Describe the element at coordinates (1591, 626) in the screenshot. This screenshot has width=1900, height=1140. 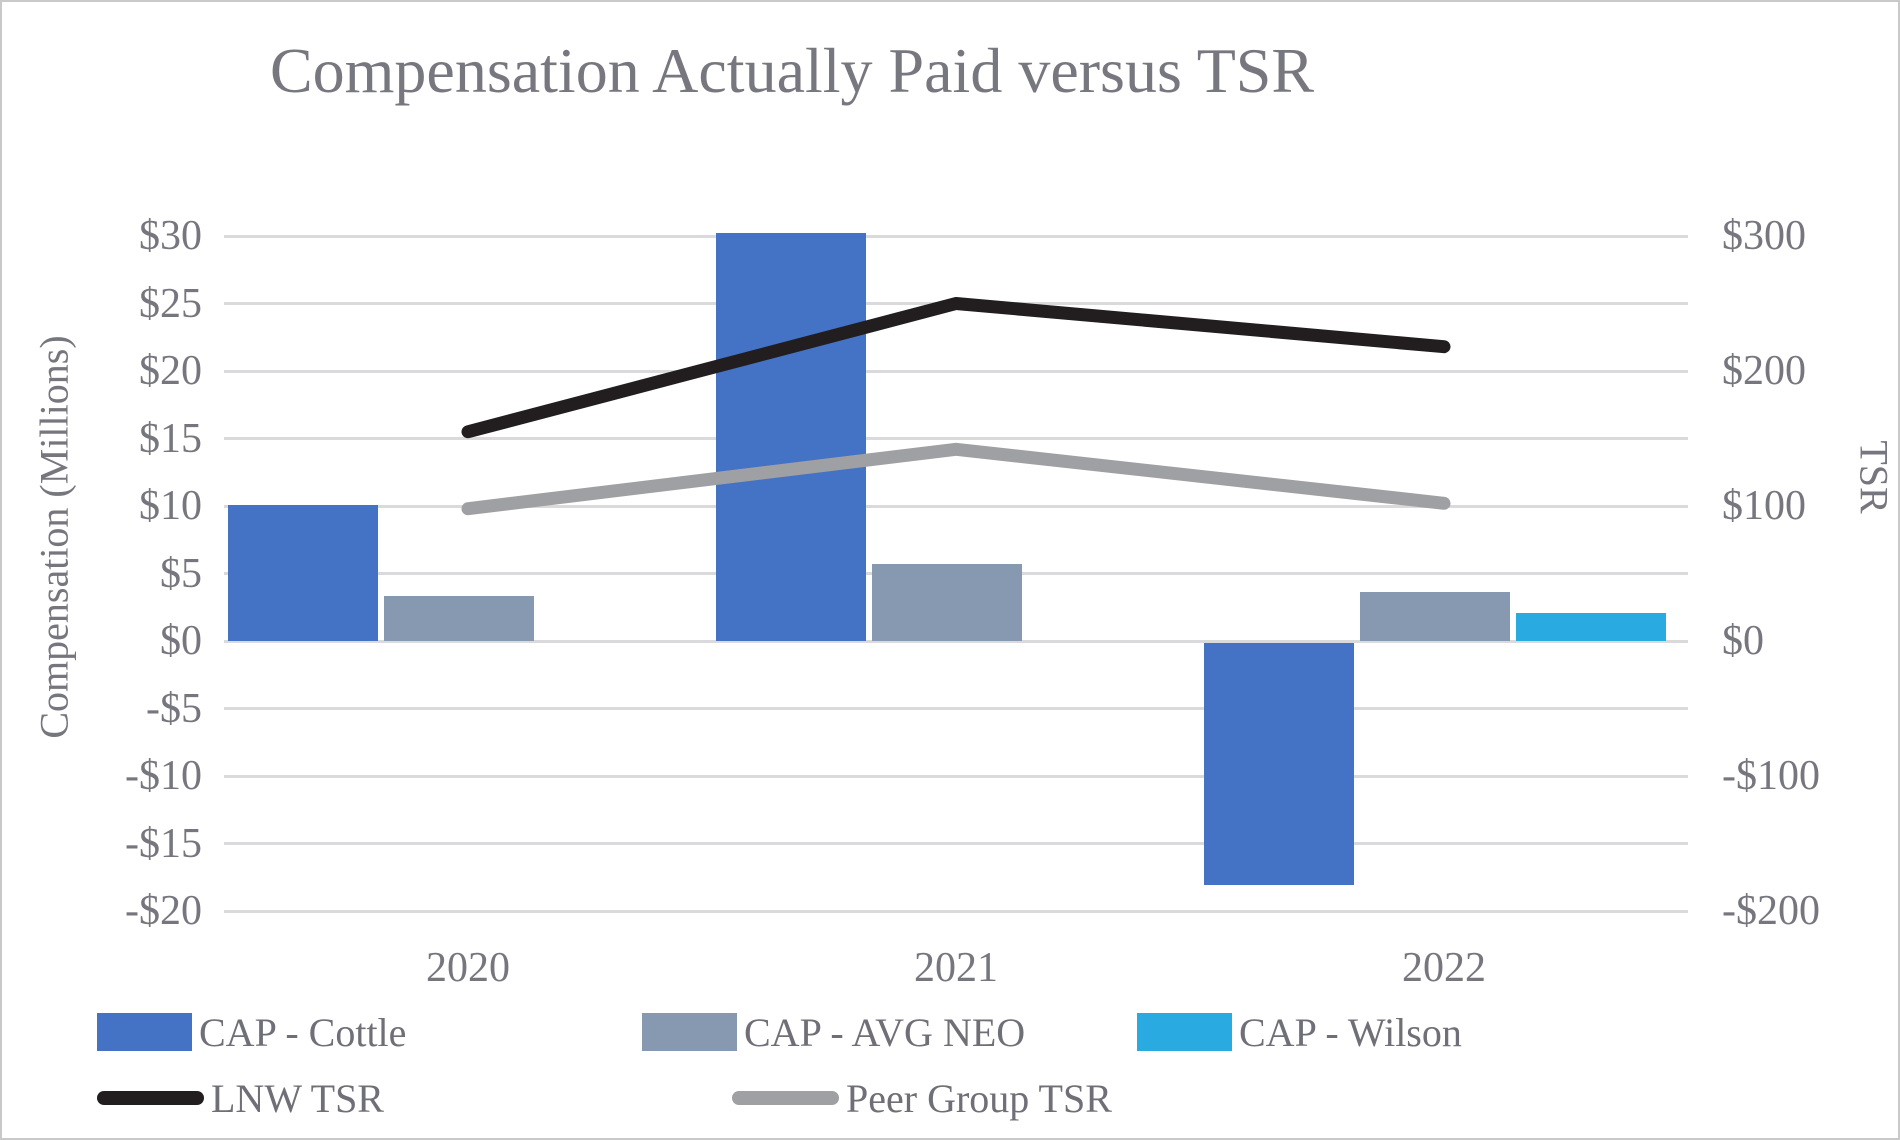
I see `bar-cap-wilson-2022` at that location.